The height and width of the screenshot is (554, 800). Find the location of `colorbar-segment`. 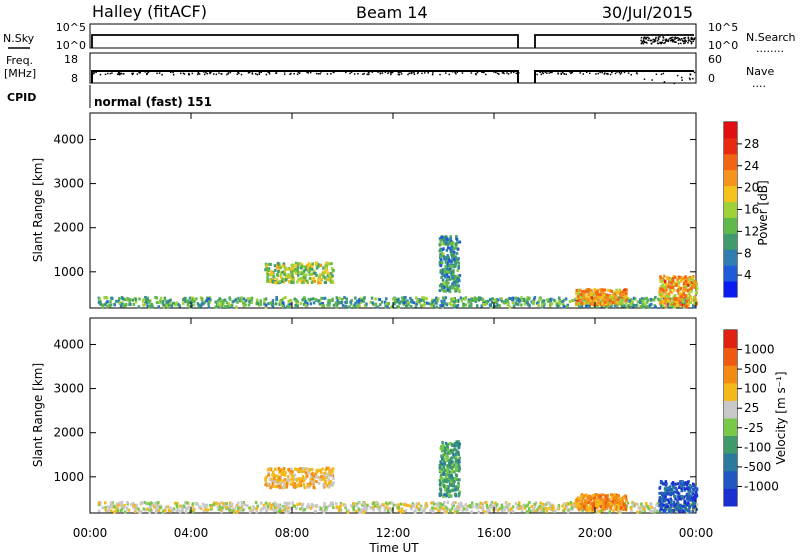

colorbar-segment is located at coordinates (730, 479).